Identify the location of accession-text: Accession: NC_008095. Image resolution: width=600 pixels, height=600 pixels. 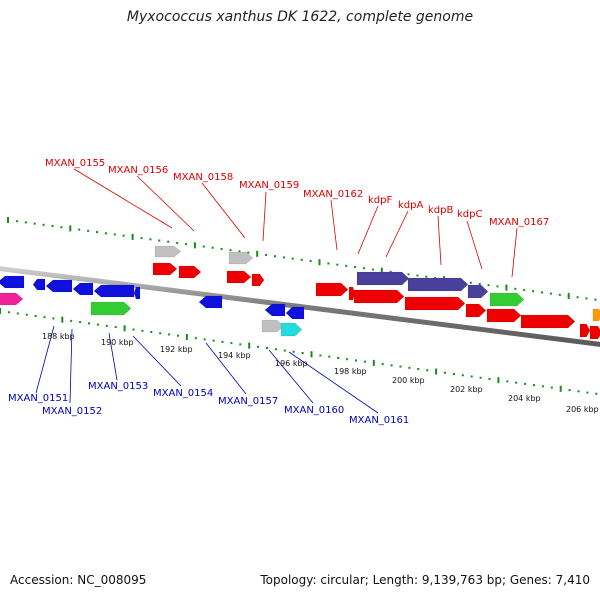
(78, 580).